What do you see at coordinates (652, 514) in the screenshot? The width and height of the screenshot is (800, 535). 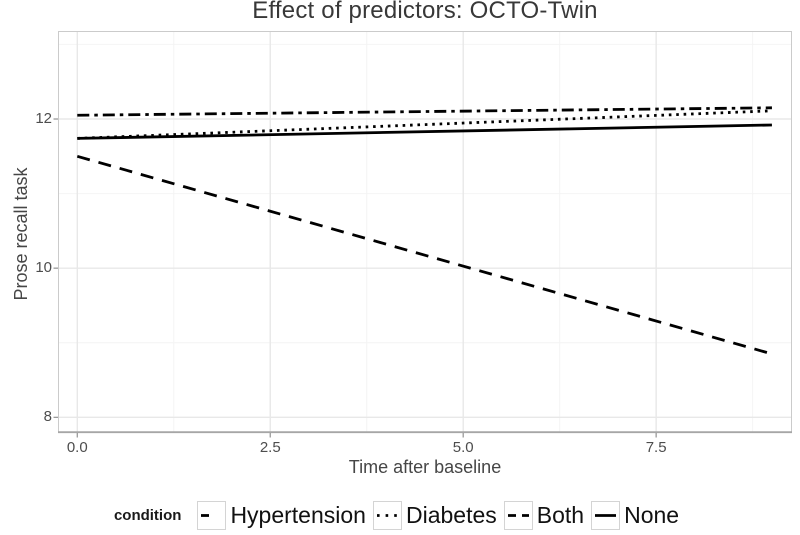 I see `legend-item-label: None` at bounding box center [652, 514].